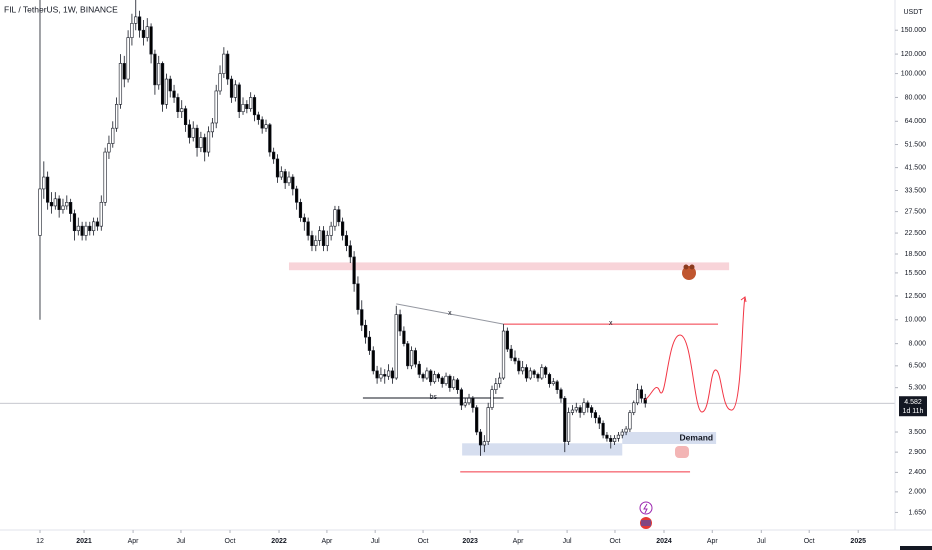 Image resolution: width=932 pixels, height=550 pixels. What do you see at coordinates (611, 323) in the screenshot?
I see `level-label: x` at bounding box center [611, 323].